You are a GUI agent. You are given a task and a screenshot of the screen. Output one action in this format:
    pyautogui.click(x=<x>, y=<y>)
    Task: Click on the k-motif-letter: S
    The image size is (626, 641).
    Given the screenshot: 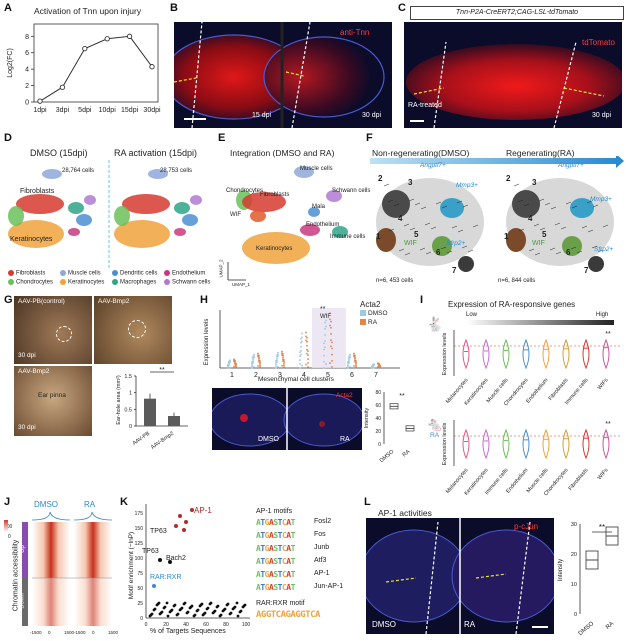 What is the action you would take?
    pyautogui.click(x=275, y=587)
    